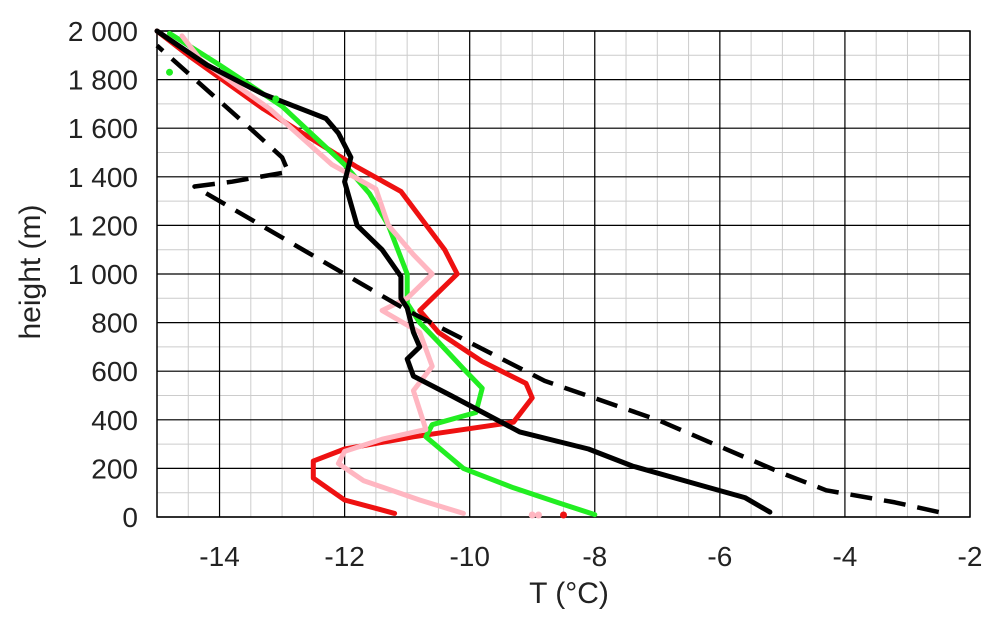 This screenshot has width=993, height=618. I want to click on x-tick-labels: -14 -12 -10 -8 -6 -4 -2, so click(590, 556).